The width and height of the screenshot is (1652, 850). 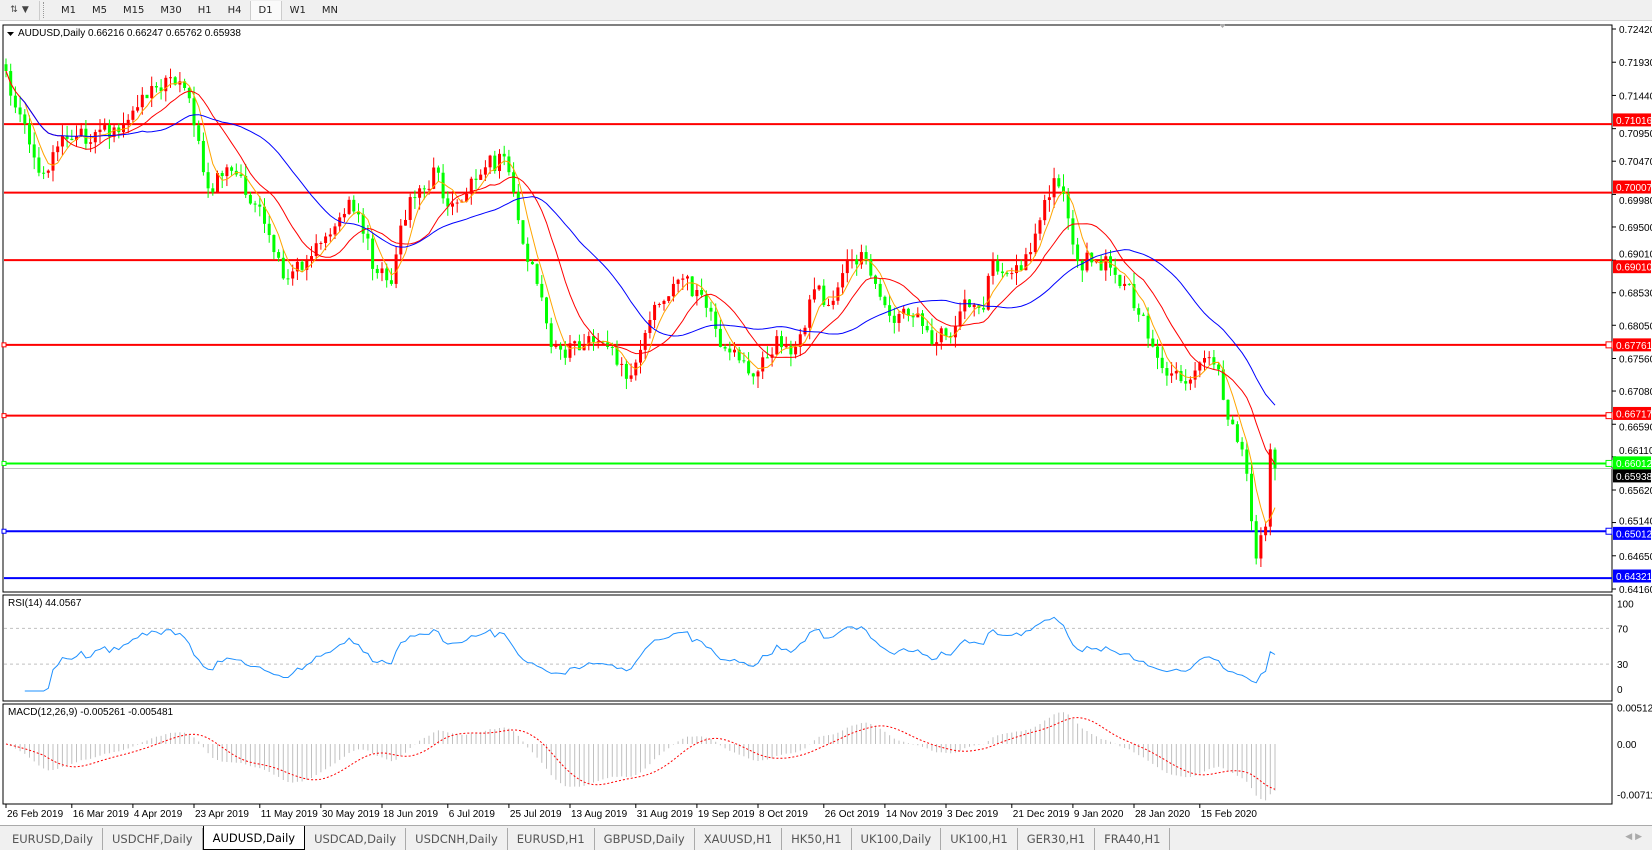 What do you see at coordinates (1635, 96) in the screenshot?
I see `price-tick-label: 0.71440` at bounding box center [1635, 96].